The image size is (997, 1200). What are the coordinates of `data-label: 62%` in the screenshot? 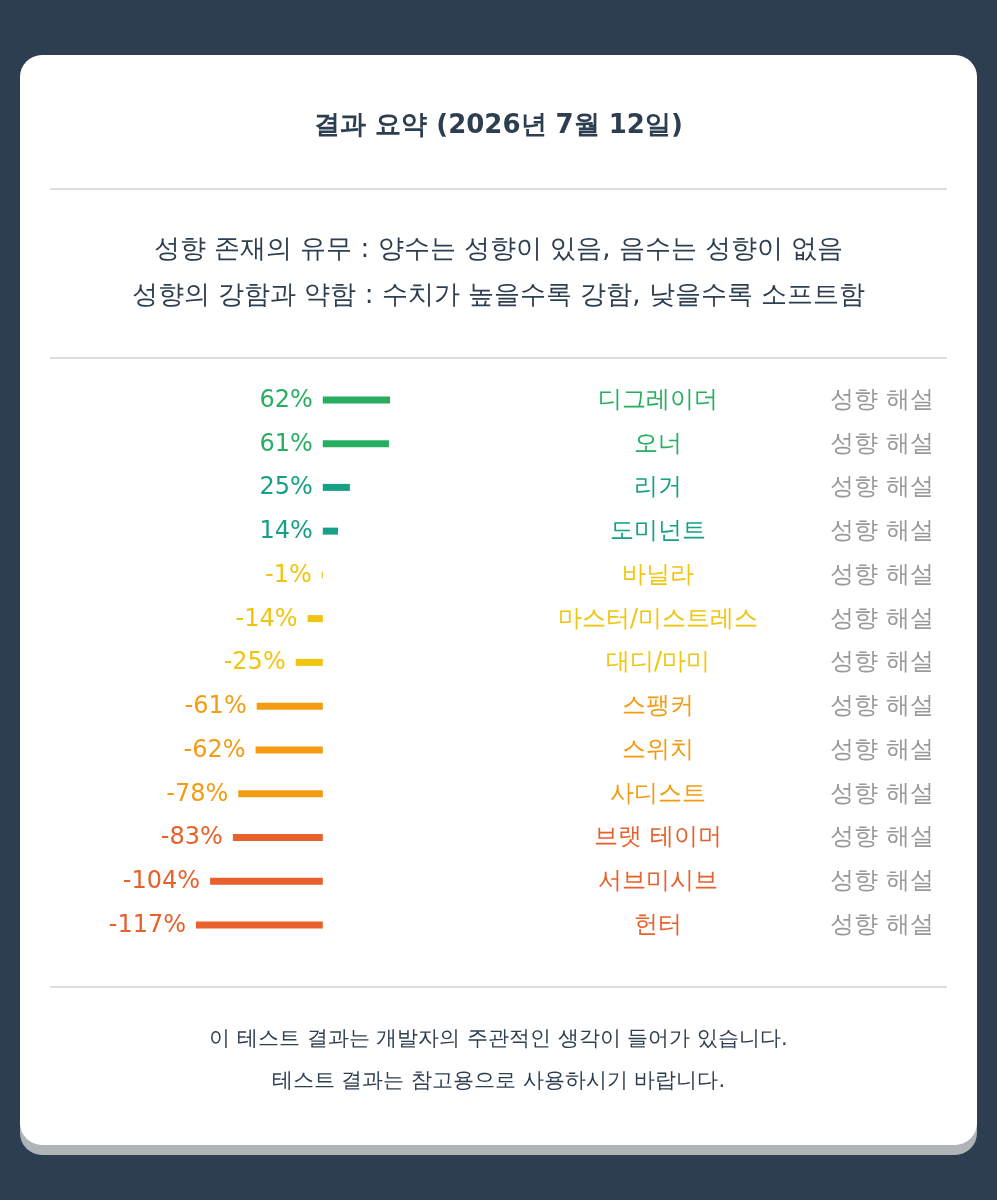 It's located at (286, 398).